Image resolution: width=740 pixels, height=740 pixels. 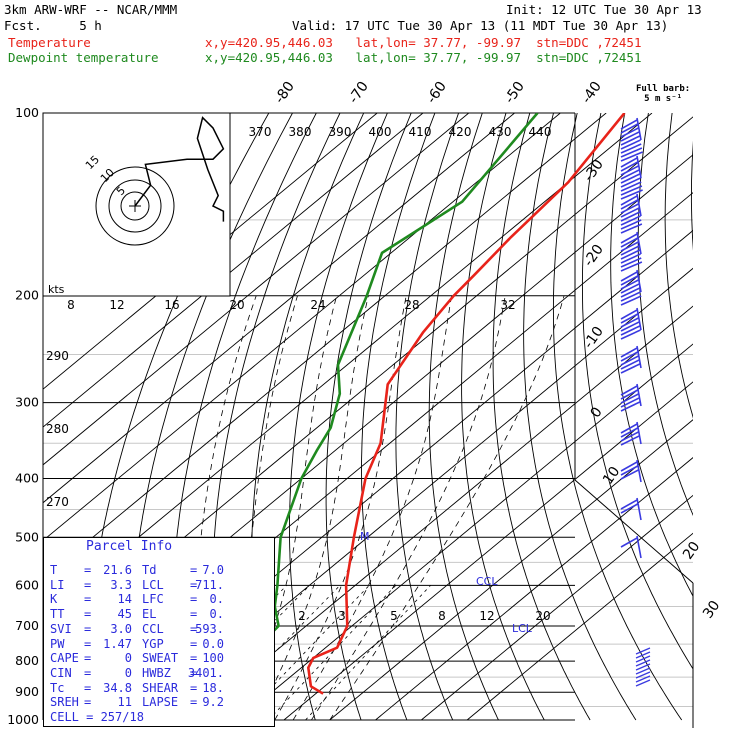 I want to click on parcel-value-left: 3.0, so click(x=121, y=628).